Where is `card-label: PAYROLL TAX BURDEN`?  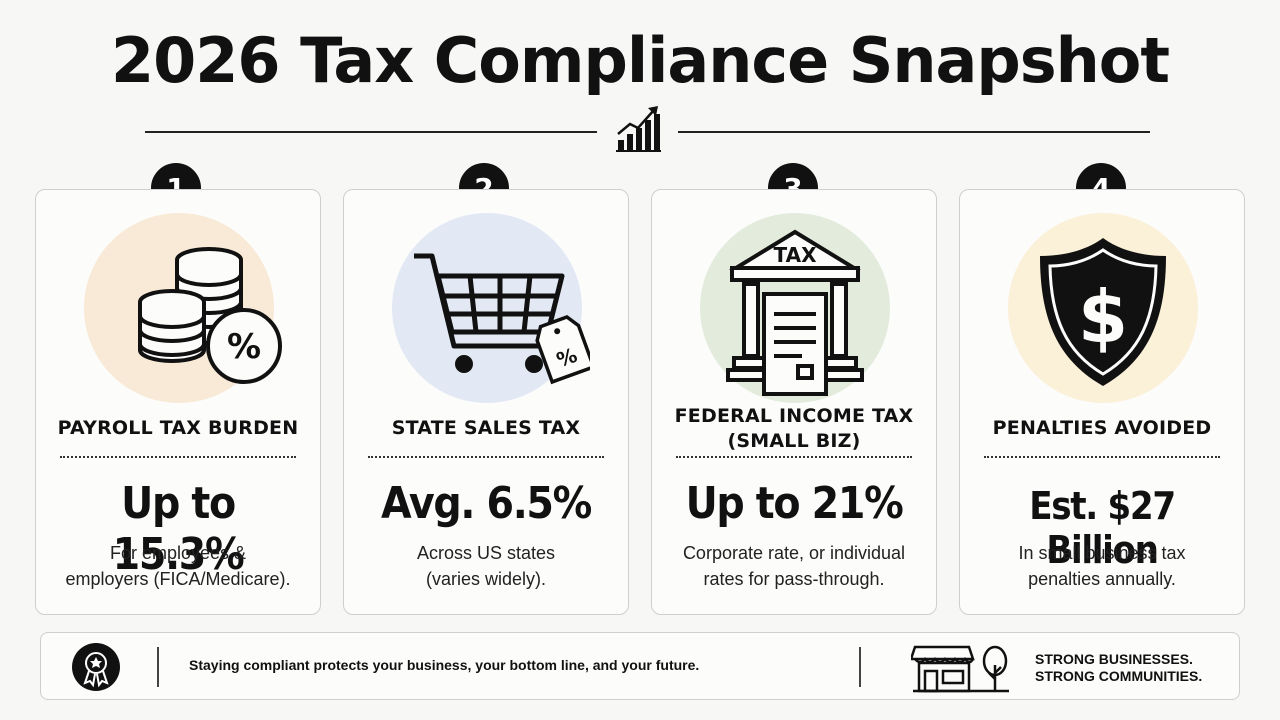
card-label: PAYROLL TAX BURDEN is located at coordinates (178, 428).